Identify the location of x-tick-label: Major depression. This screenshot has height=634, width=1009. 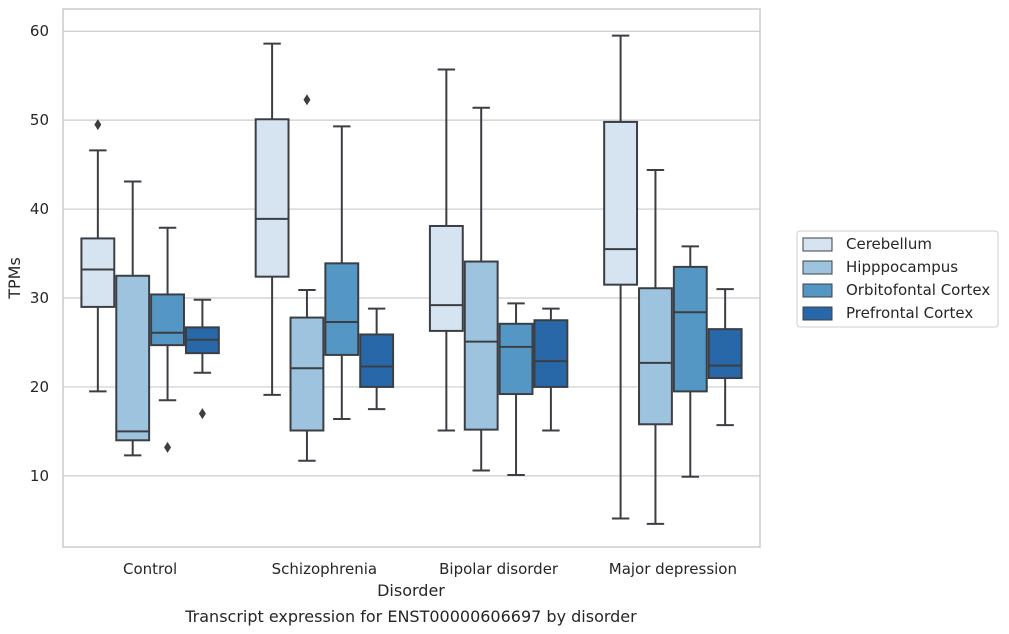
(673, 569).